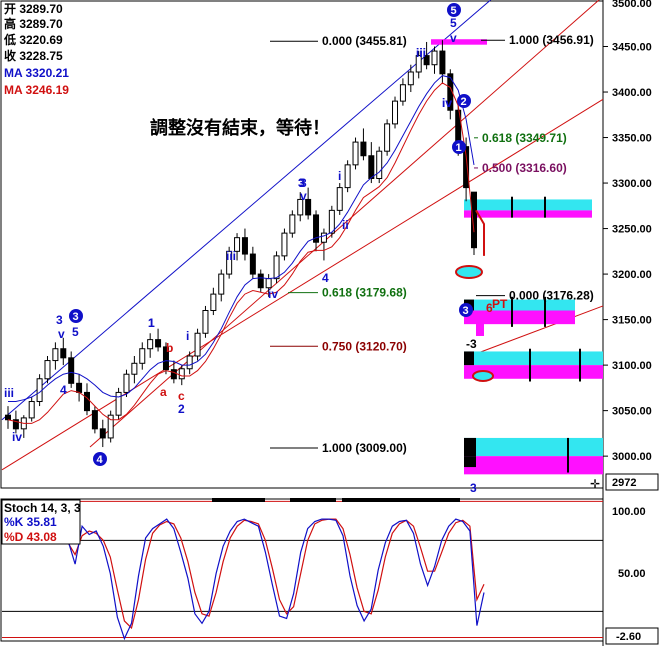 This screenshot has height=646, width=659. Describe the element at coordinates (33, 39) in the screenshot. I see `legend-low: 低 3220.69` at that location.